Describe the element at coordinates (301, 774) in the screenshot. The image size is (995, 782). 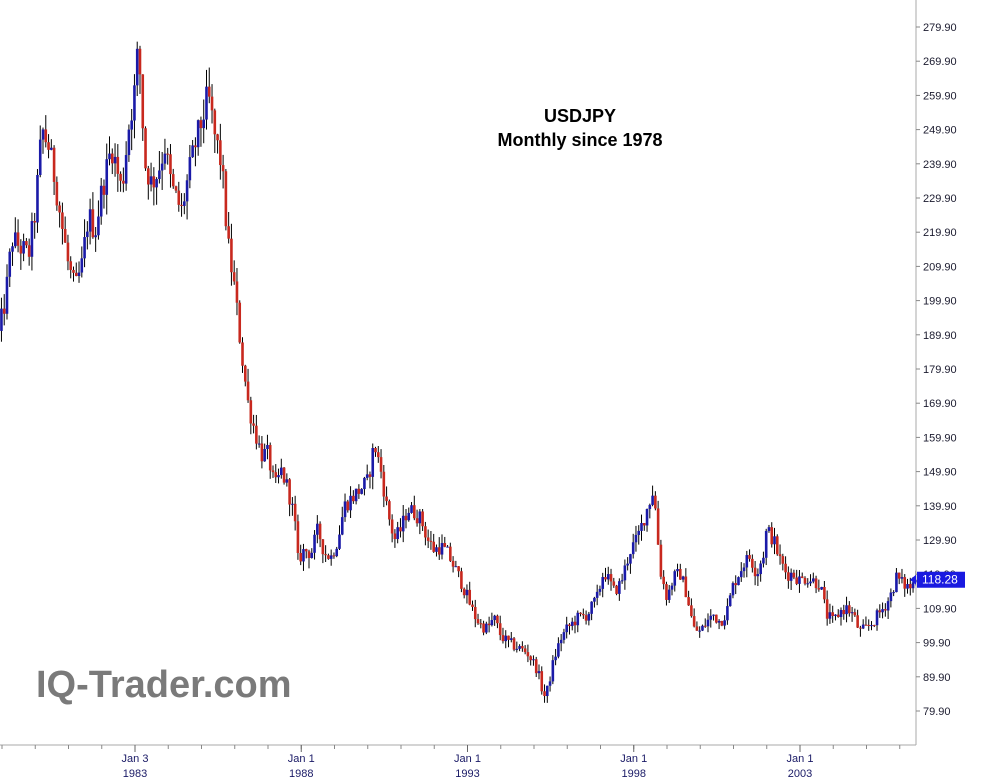
I see `x-tick-label-line2: 1988` at that location.